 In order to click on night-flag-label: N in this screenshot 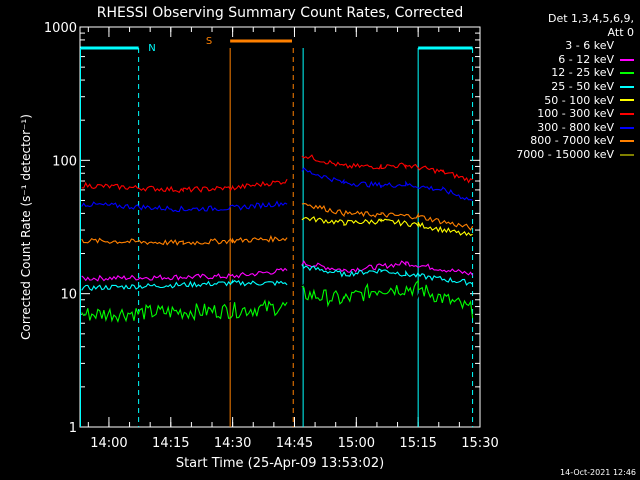, I will do `click(151, 48)`.